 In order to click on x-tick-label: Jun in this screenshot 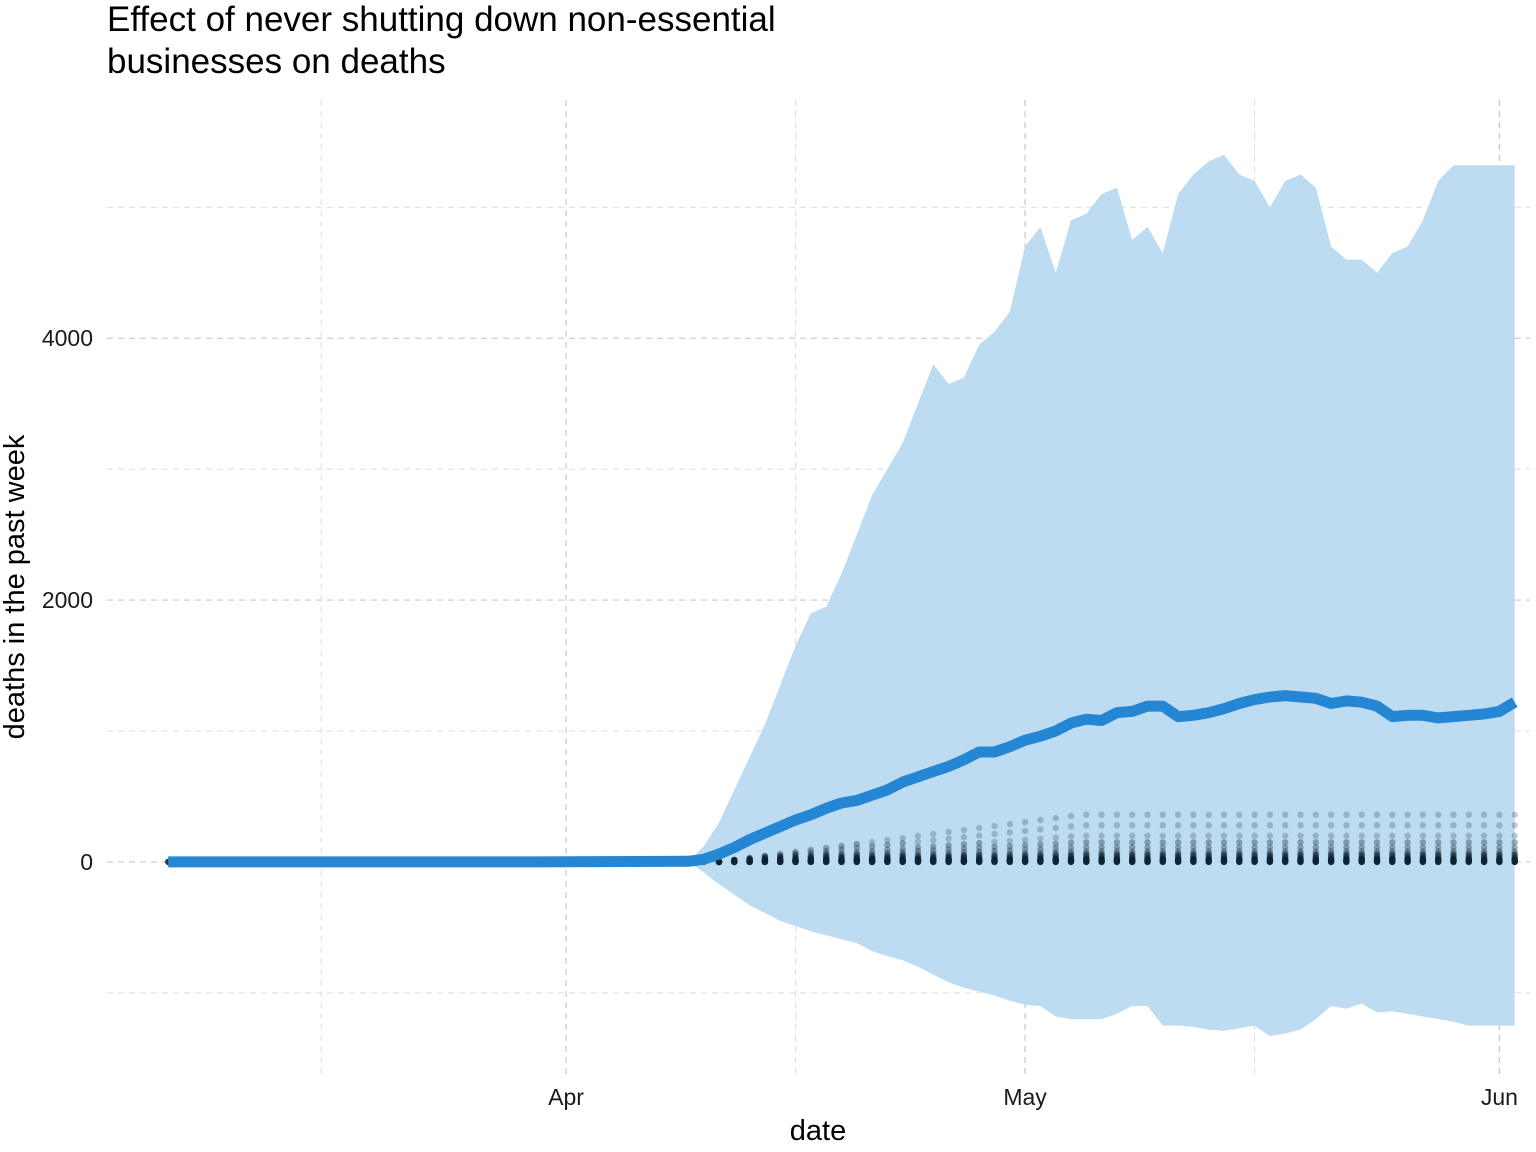, I will do `click(1499, 1097)`.